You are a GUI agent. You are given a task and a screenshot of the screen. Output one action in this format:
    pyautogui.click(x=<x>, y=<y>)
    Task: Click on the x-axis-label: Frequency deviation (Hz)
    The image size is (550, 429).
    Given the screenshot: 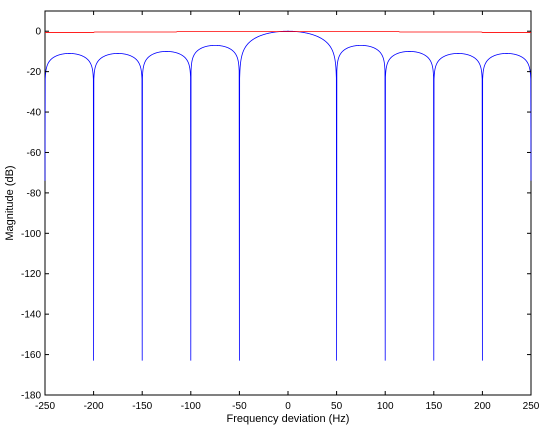 What is the action you would take?
    pyautogui.click(x=288, y=419)
    